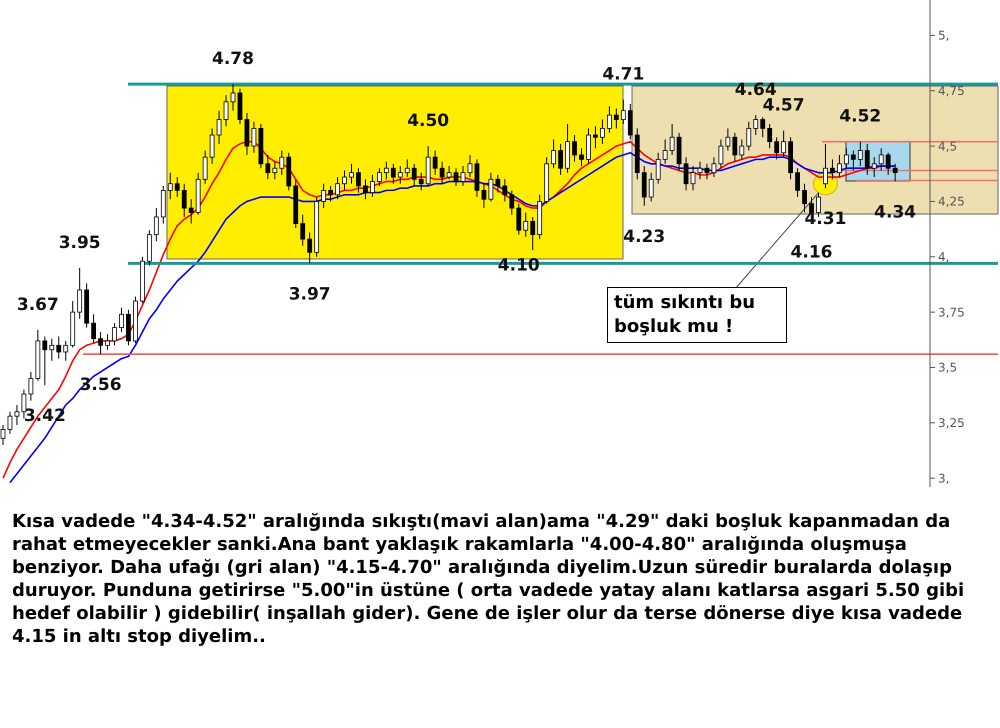 The image size is (1000, 728). I want to click on annotation: 4.52, so click(860, 116).